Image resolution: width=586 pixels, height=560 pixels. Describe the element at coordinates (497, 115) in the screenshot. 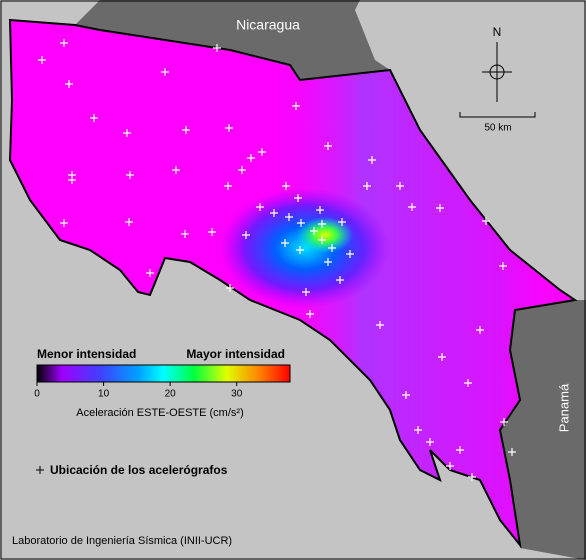

I see `scale-bar` at that location.